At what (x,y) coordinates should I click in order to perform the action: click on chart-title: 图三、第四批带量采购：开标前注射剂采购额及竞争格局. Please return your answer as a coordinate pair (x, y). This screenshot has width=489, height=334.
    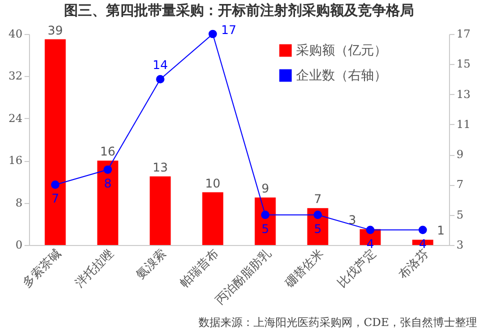
    Looking at the image, I should click on (239, 10).